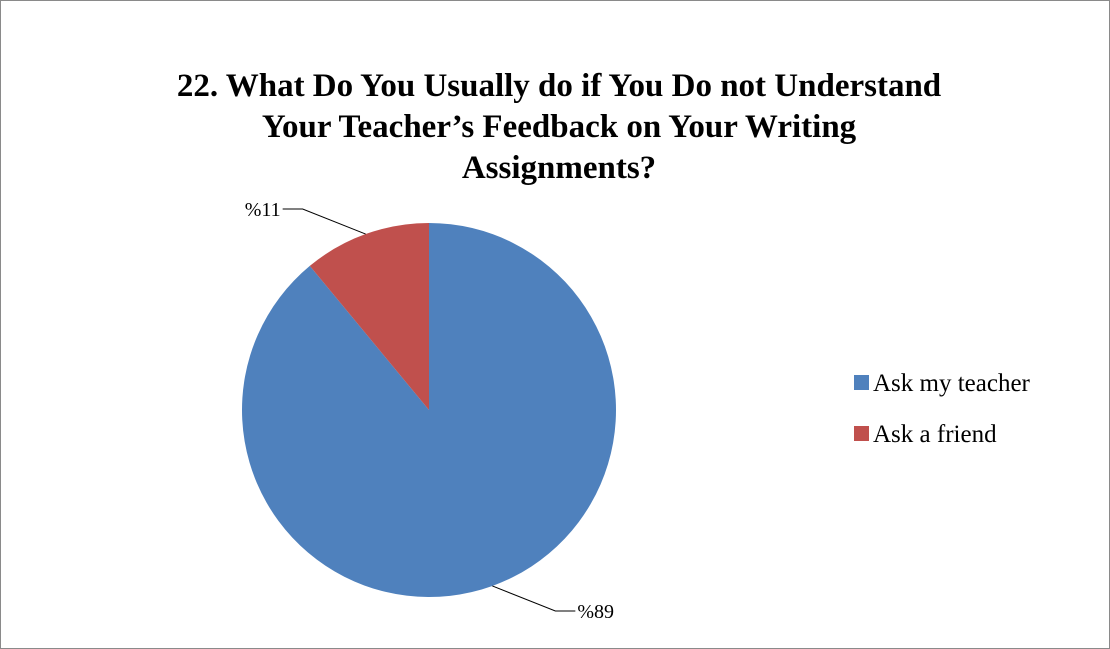  Describe the element at coordinates (935, 434) in the screenshot. I see `legend-label-ask-a-friend: Ask a friend` at that location.